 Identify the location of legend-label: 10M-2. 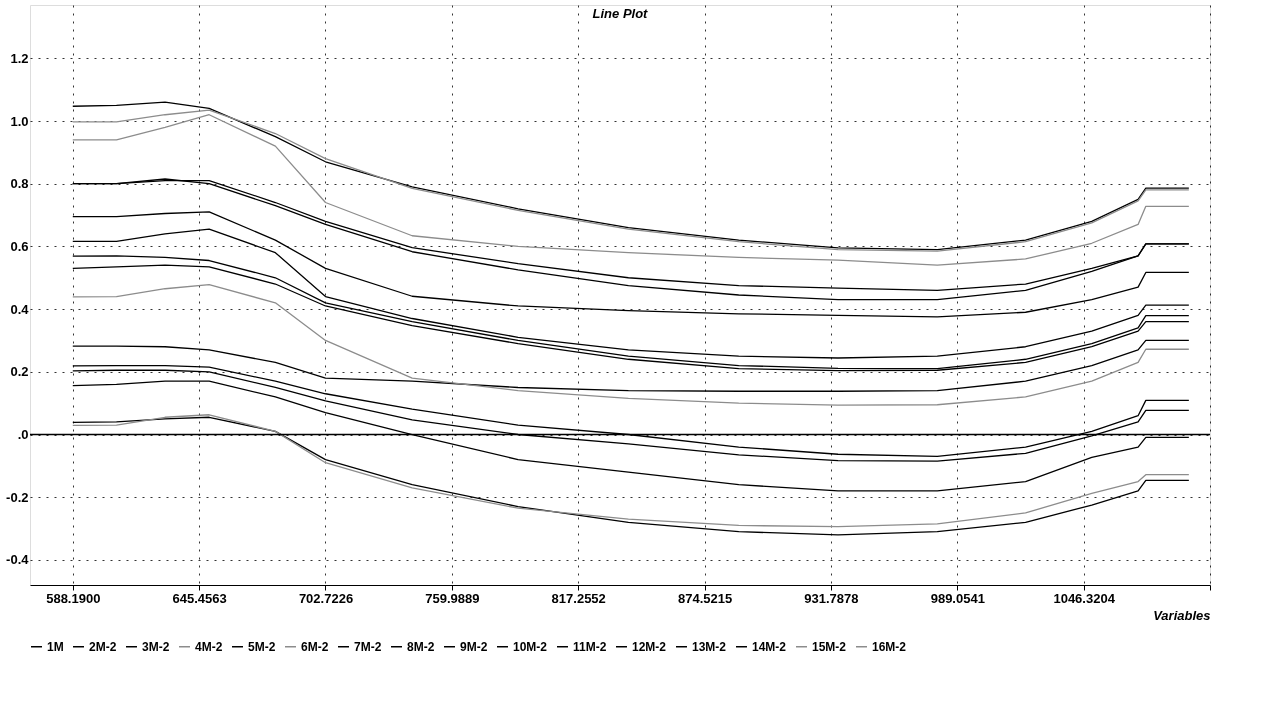
(530, 646).